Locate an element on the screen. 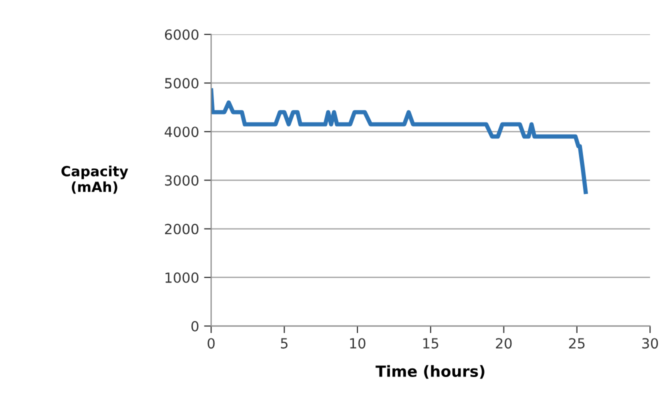  y-tick-label: 0 is located at coordinates (194, 326).